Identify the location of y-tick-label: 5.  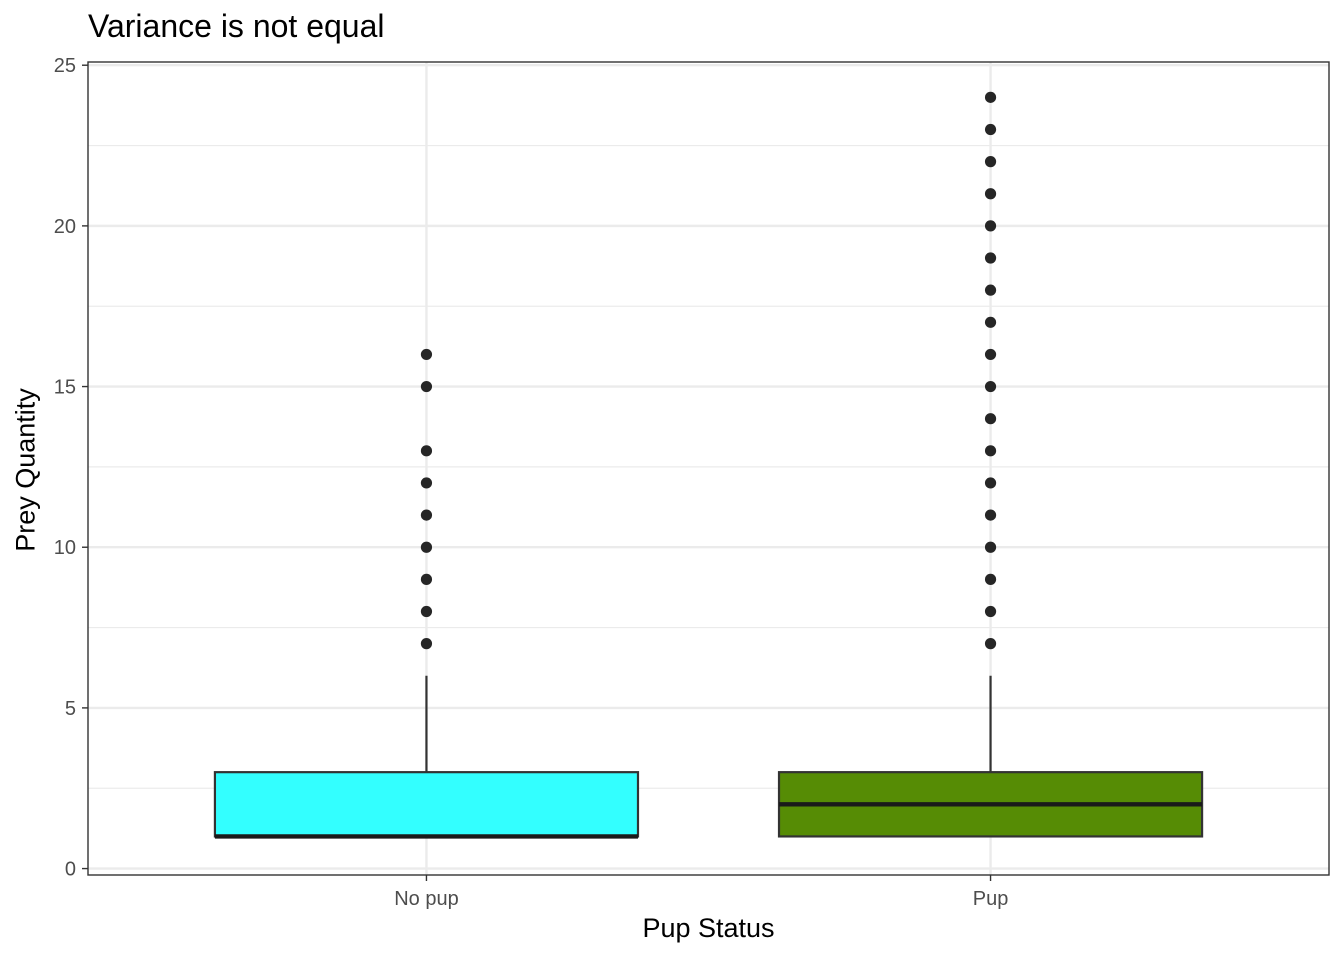
(70, 709).